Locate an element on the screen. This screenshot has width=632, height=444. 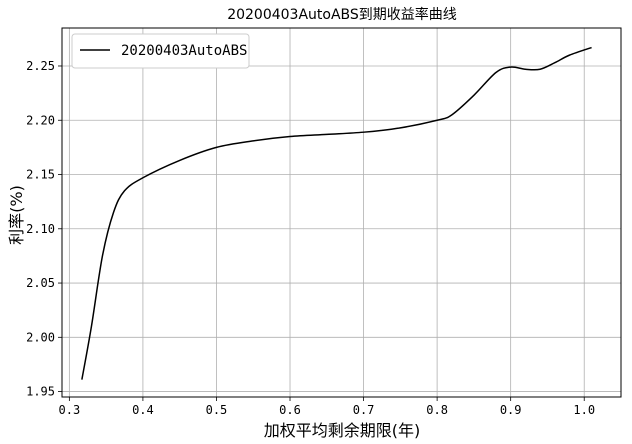
legend: 20200403AutoABS is located at coordinates (160, 51).